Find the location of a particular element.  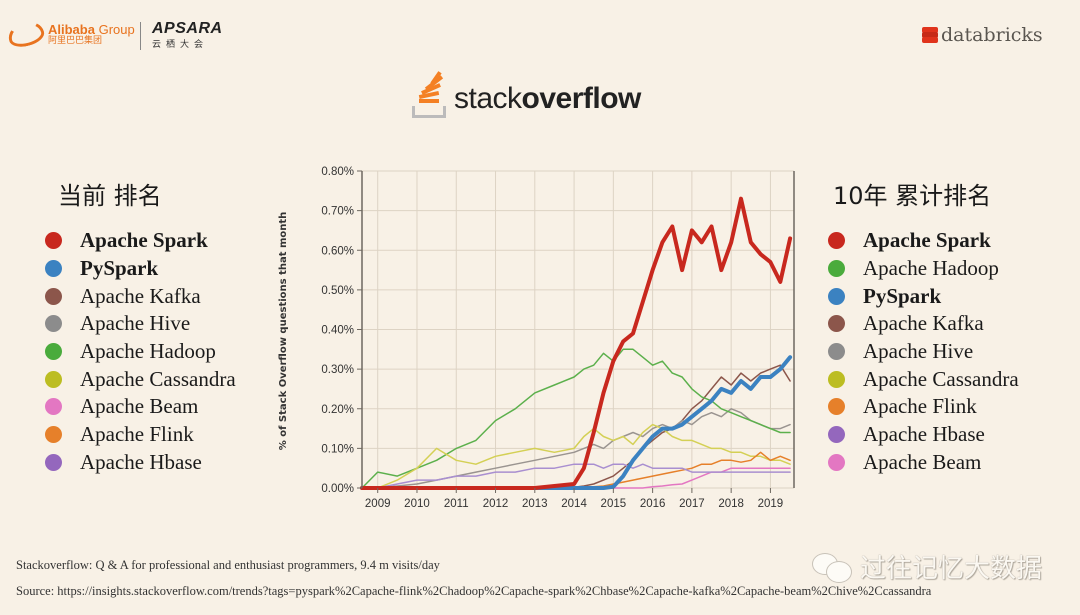

current-ranking-item: Apache Beam is located at coordinates (140, 407).